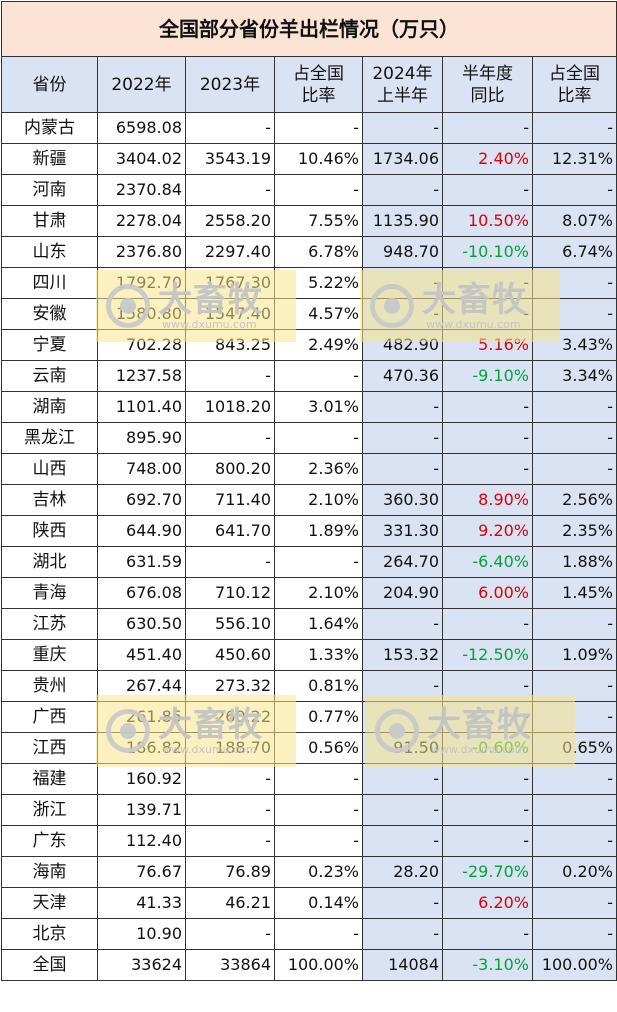 This screenshot has height=1012, width=617. Describe the element at coordinates (49, 934) in the screenshot. I see `province-cell: 北京` at that location.